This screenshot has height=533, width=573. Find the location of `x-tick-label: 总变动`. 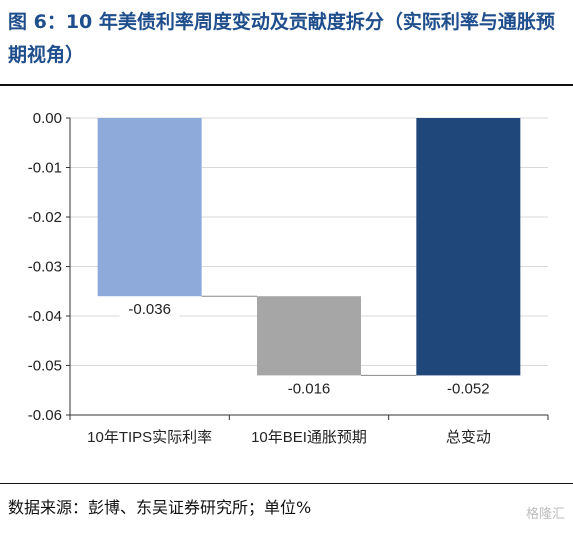

x-tick-label: 总变动 is located at coordinates (468, 437).